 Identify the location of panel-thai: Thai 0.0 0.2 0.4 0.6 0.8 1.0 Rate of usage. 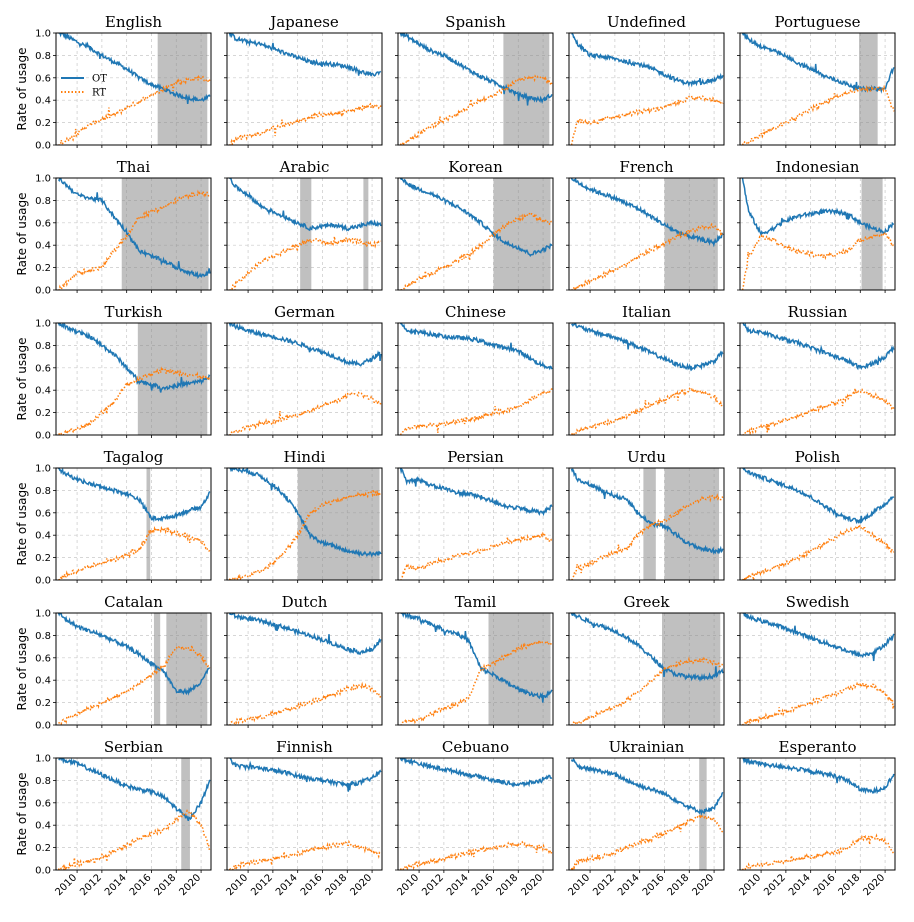
(113, 227).